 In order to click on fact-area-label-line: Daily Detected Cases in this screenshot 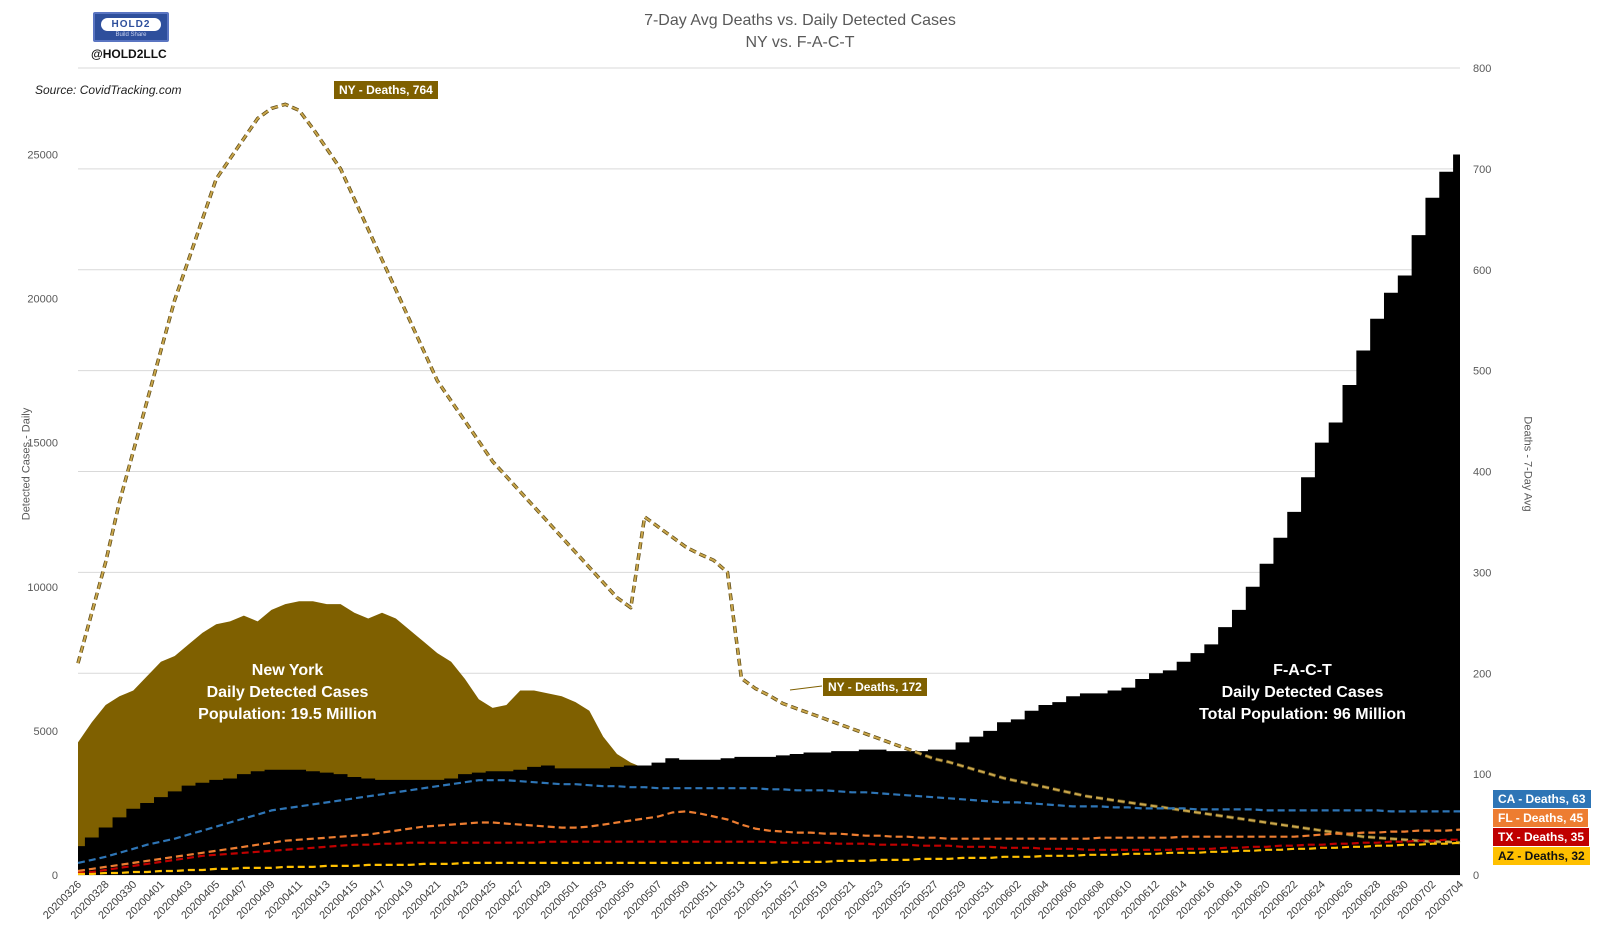, I will do `click(1302, 692)`.